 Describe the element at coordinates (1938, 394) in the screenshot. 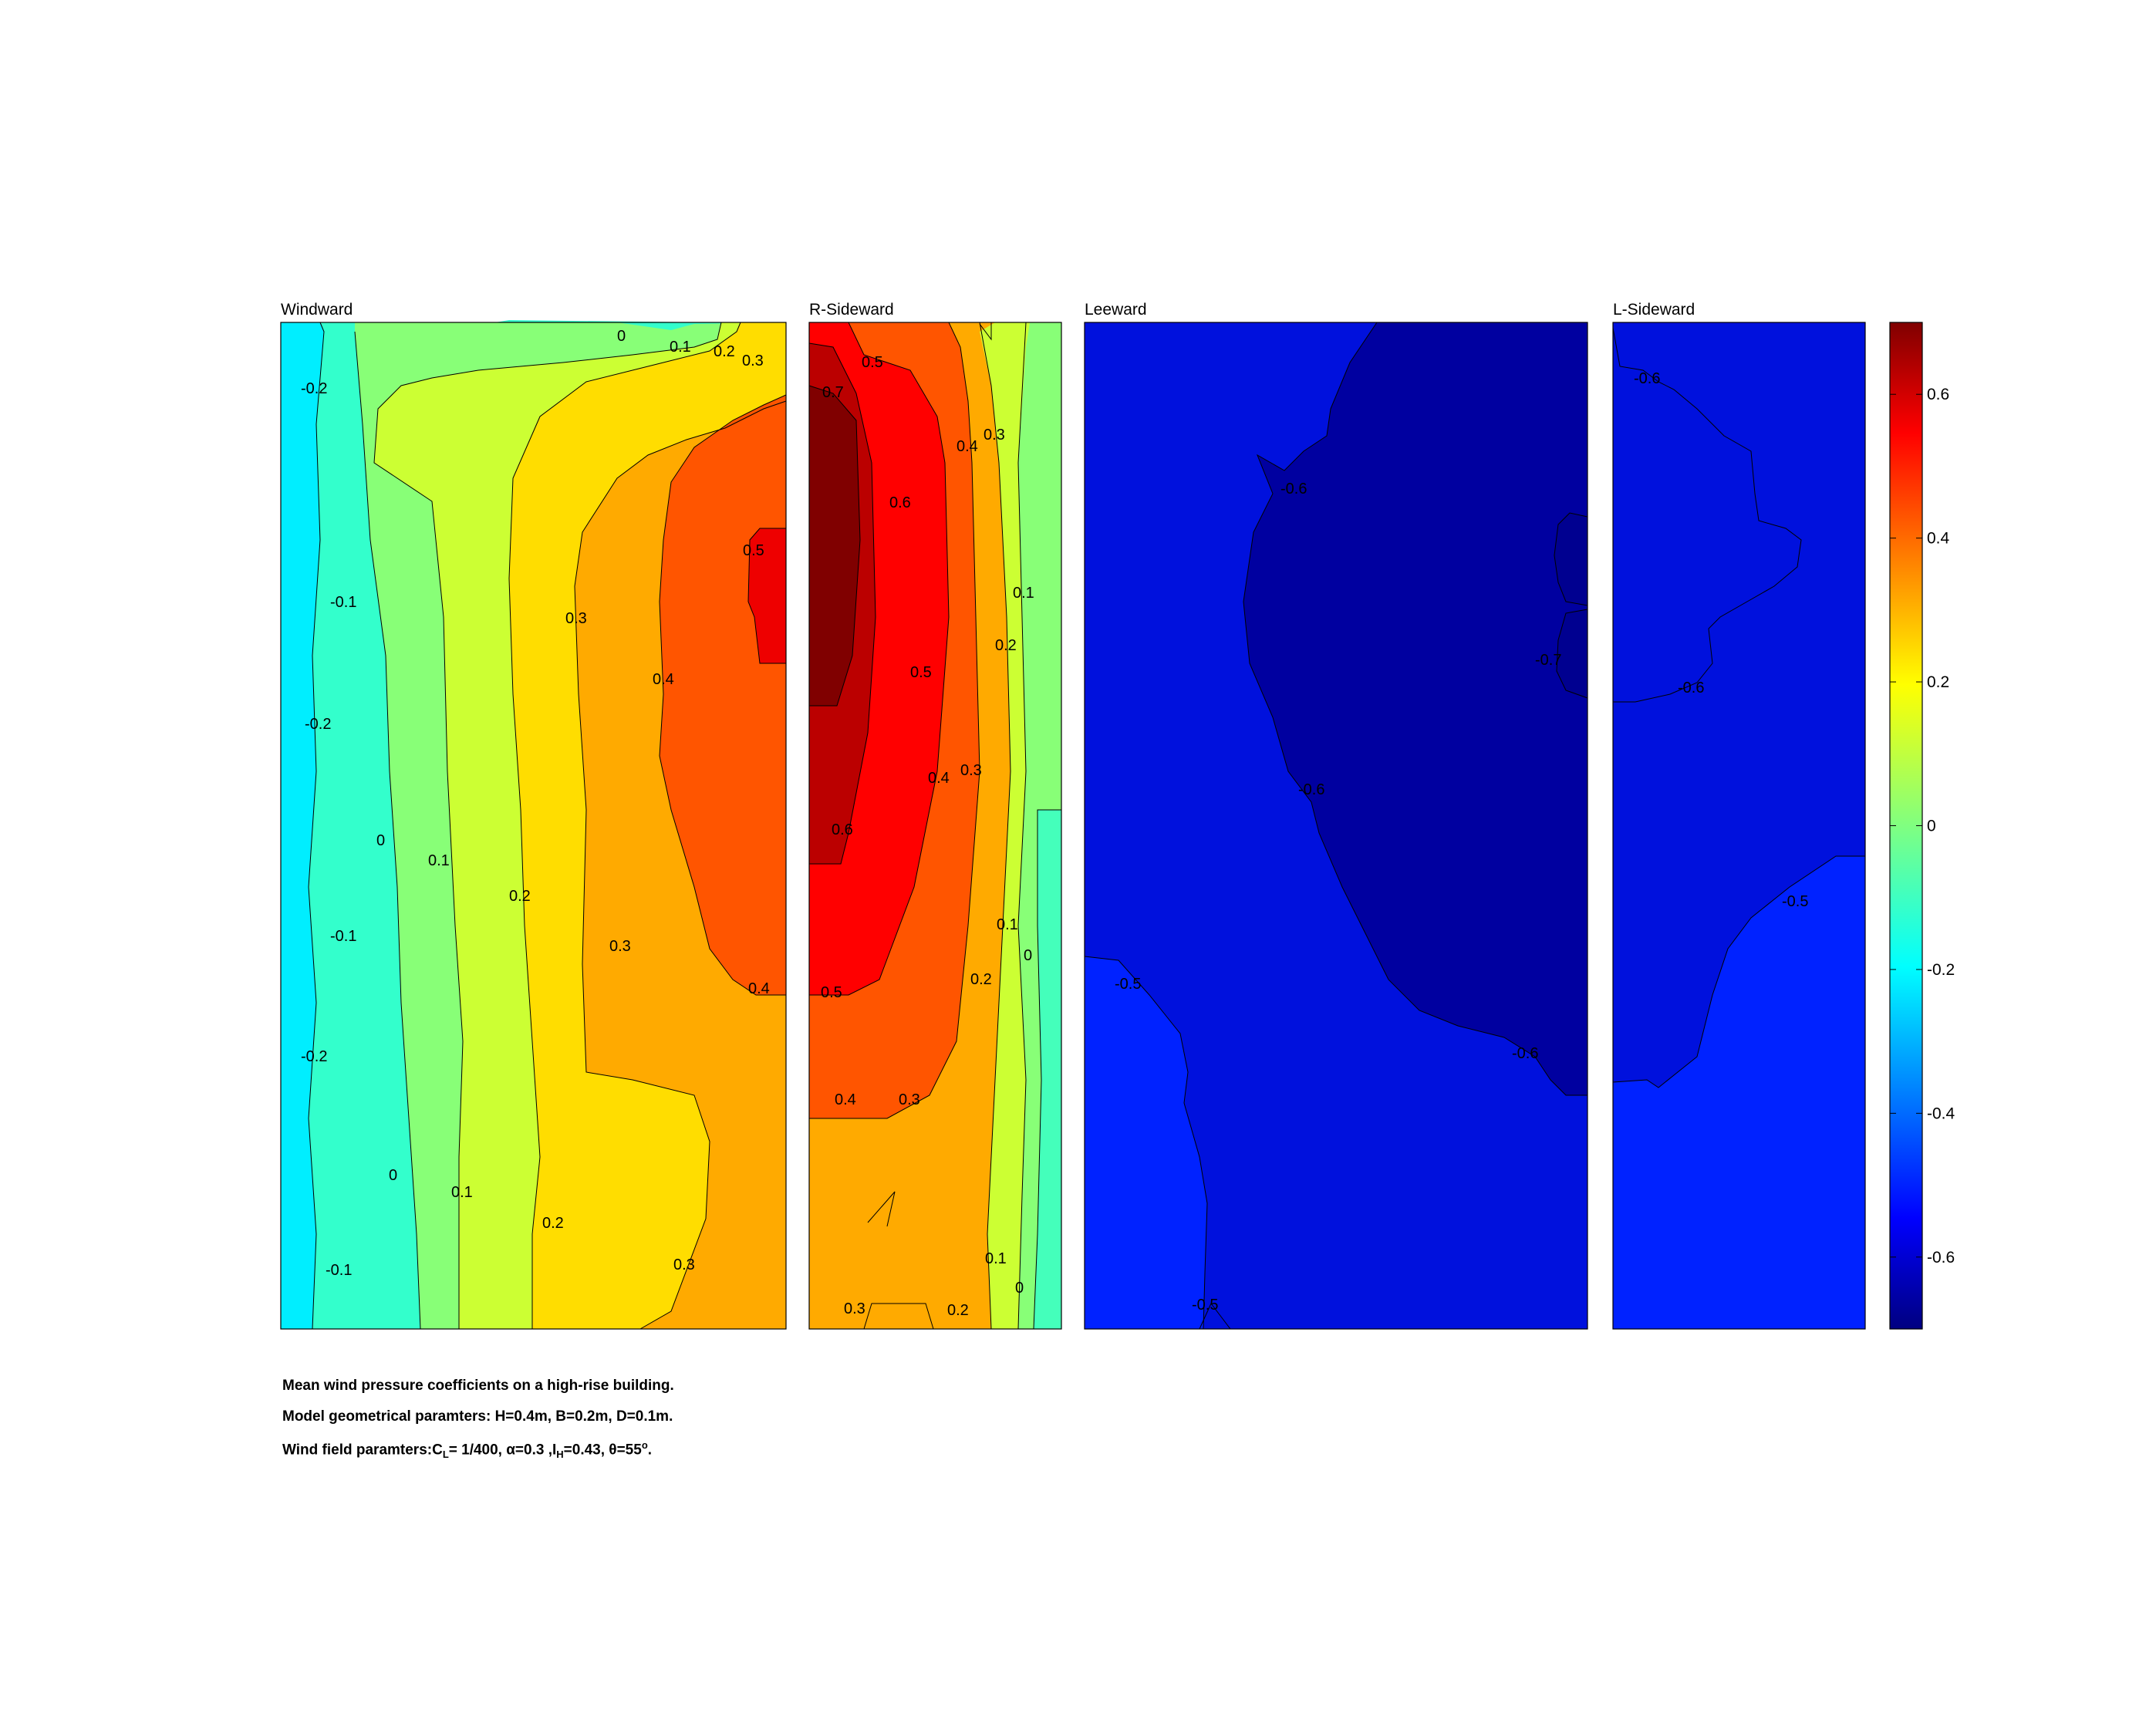

I see `colorbar-tick-label: 0.6` at that location.